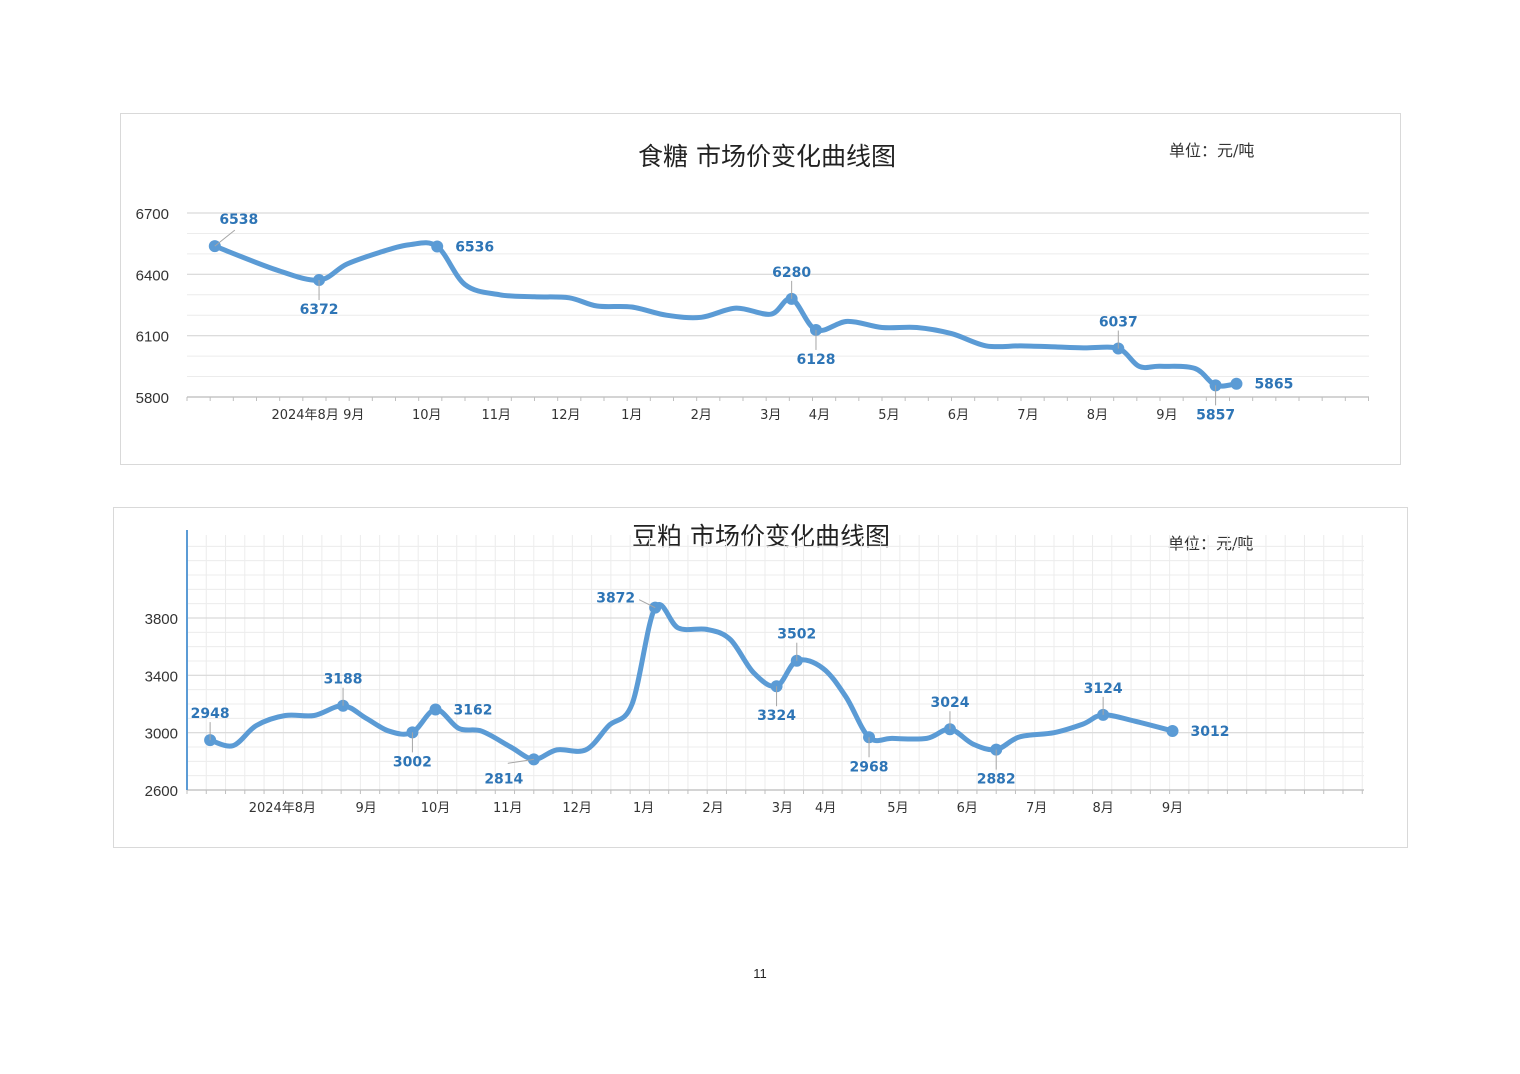  I want to click on data-label: 6280, so click(791, 273).